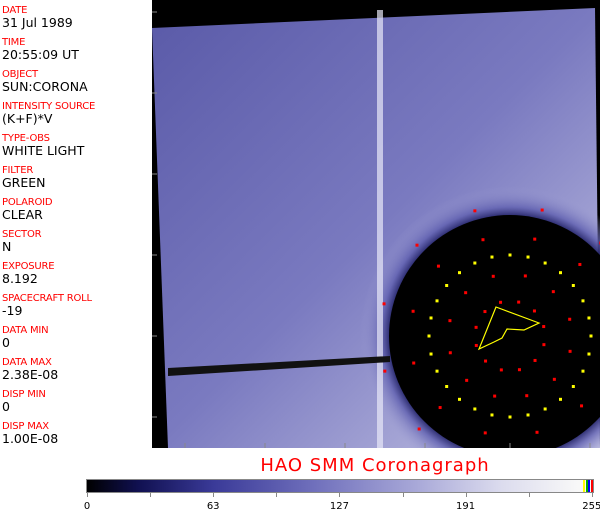 Image resolution: width=600 pixels, height=512 pixels. Describe the element at coordinates (27, 118) in the screenshot. I see `field-value: (K+F)*V` at that location.